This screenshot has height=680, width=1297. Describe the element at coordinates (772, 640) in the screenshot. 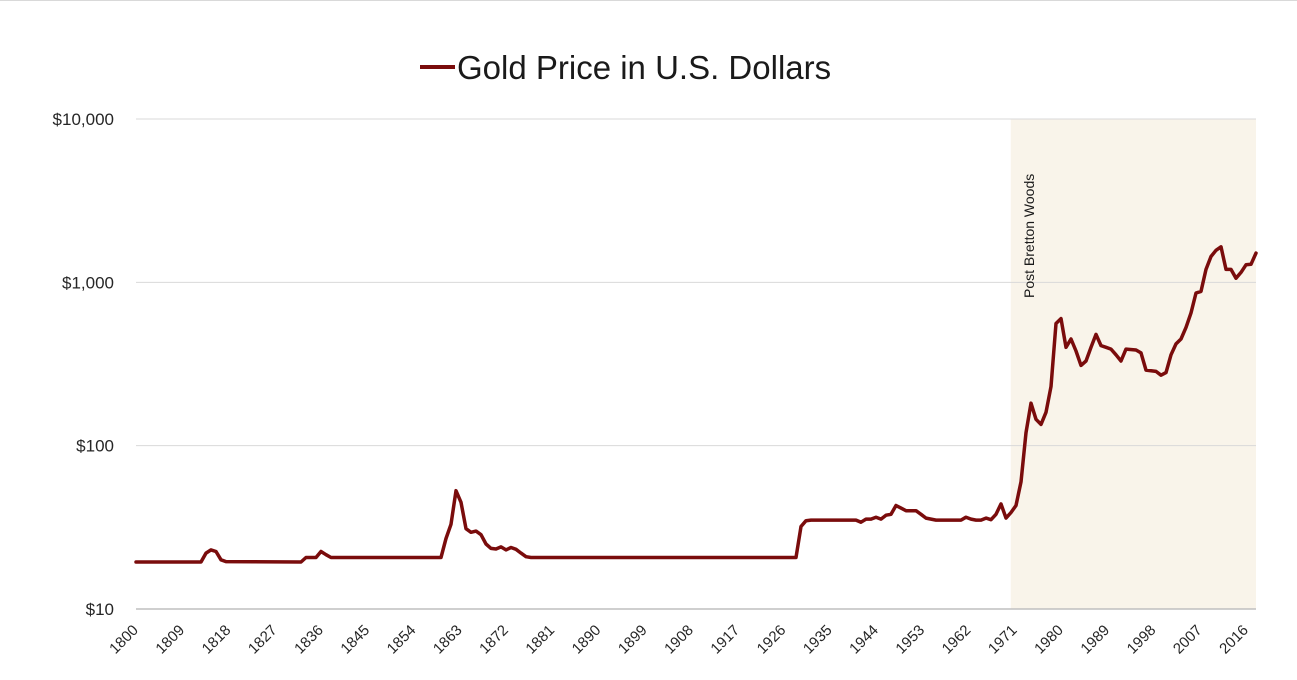

I see `x-tick-label: 1926` at that location.